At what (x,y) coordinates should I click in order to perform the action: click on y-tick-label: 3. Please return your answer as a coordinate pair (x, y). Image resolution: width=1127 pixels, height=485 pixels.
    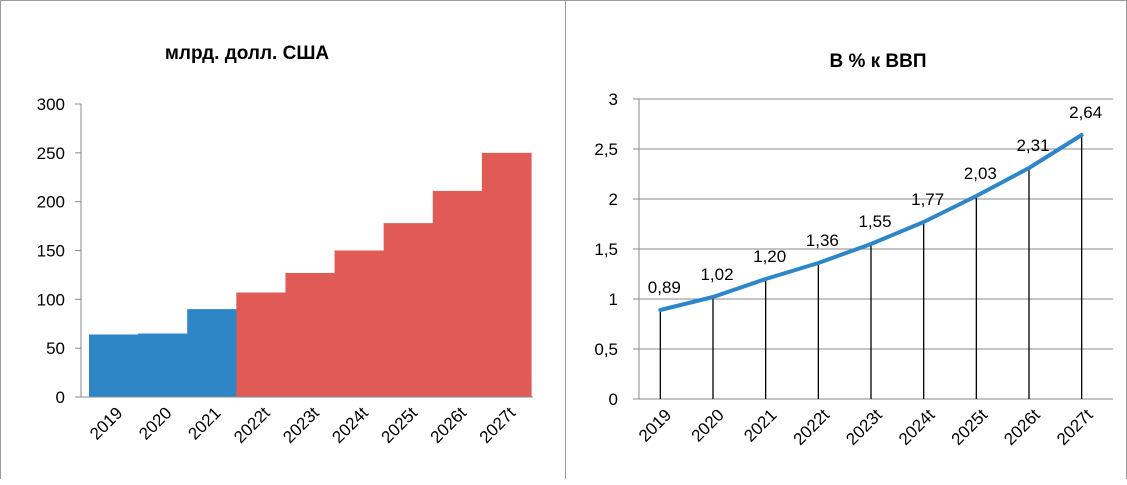
    Looking at the image, I should click on (613, 99).